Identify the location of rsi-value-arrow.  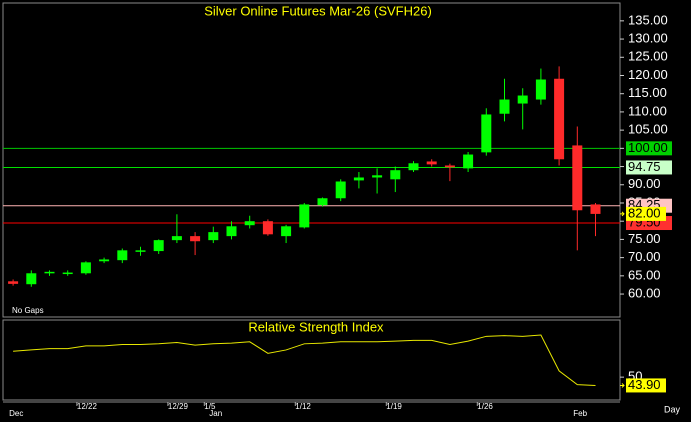
(622, 385).